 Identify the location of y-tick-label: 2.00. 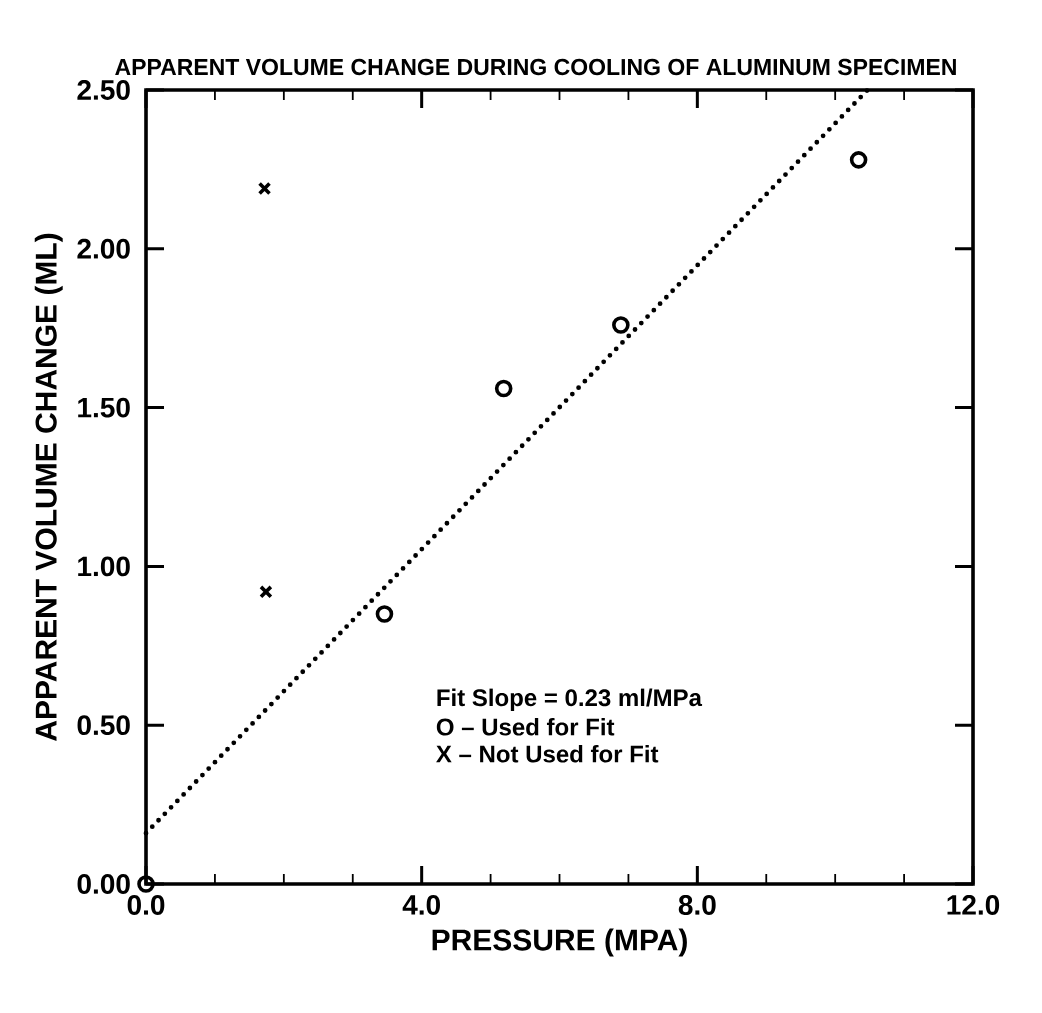
(103, 248).